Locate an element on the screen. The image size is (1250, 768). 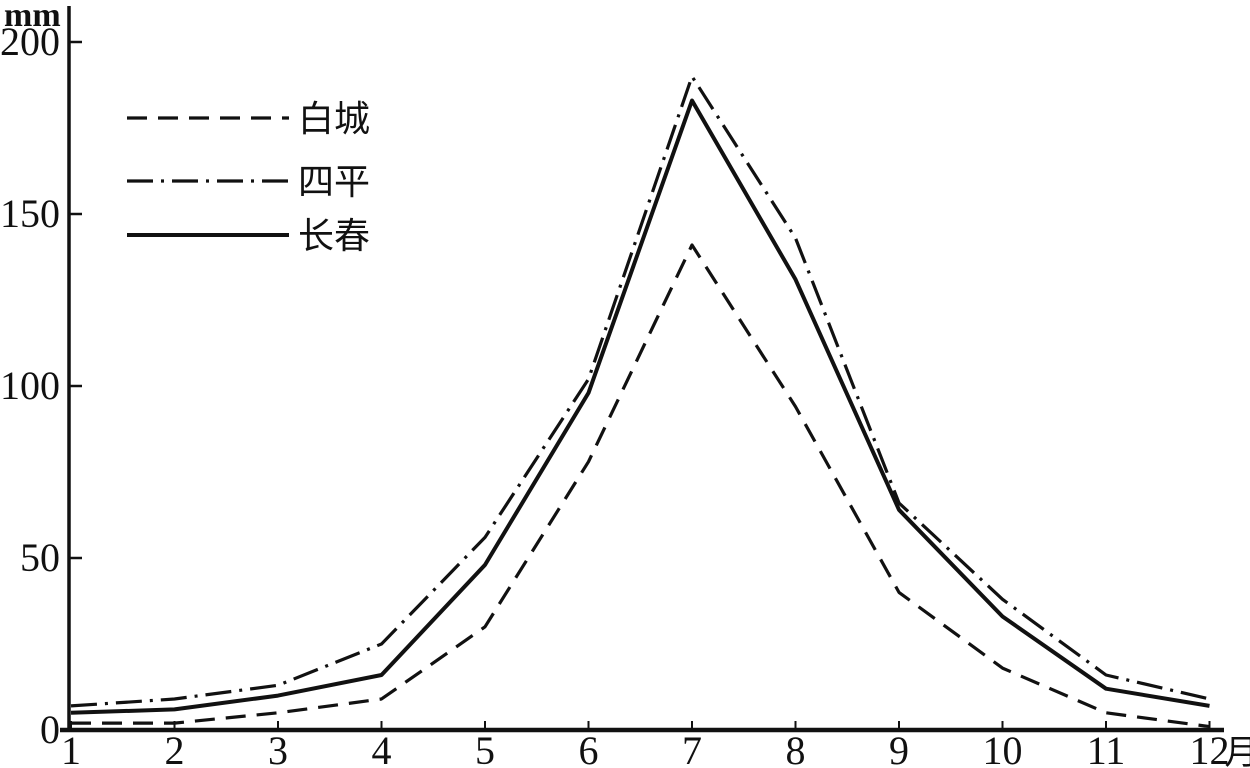
x-tick-label-6: 6 is located at coordinates (589, 748).